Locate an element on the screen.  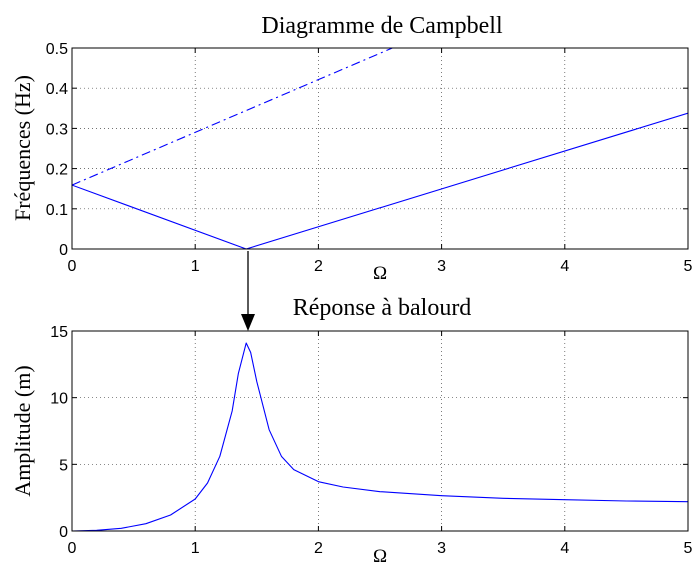
response-ytick-label-2: 10 is located at coordinates (59, 399).